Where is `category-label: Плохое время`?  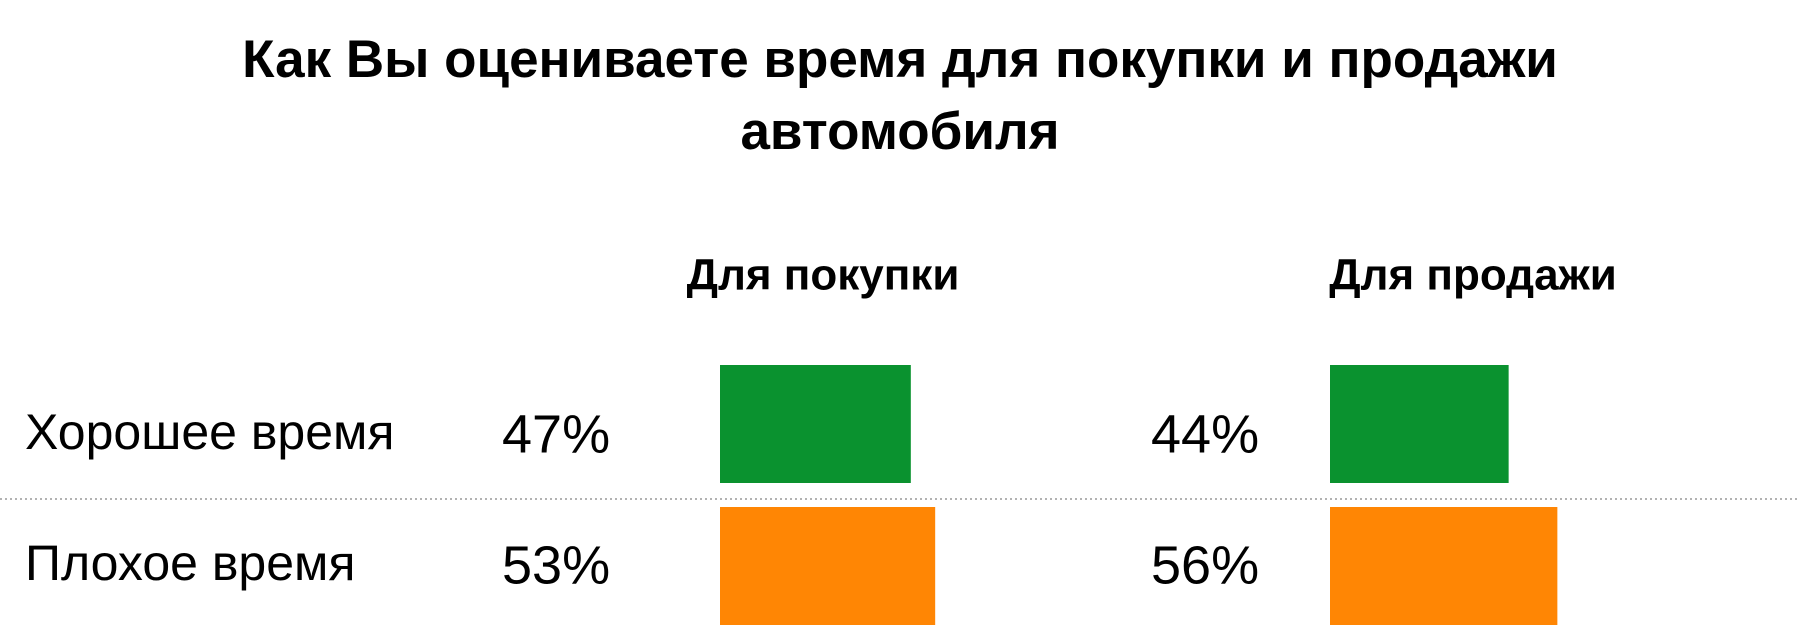
category-label: Плохое время is located at coordinates (190, 563).